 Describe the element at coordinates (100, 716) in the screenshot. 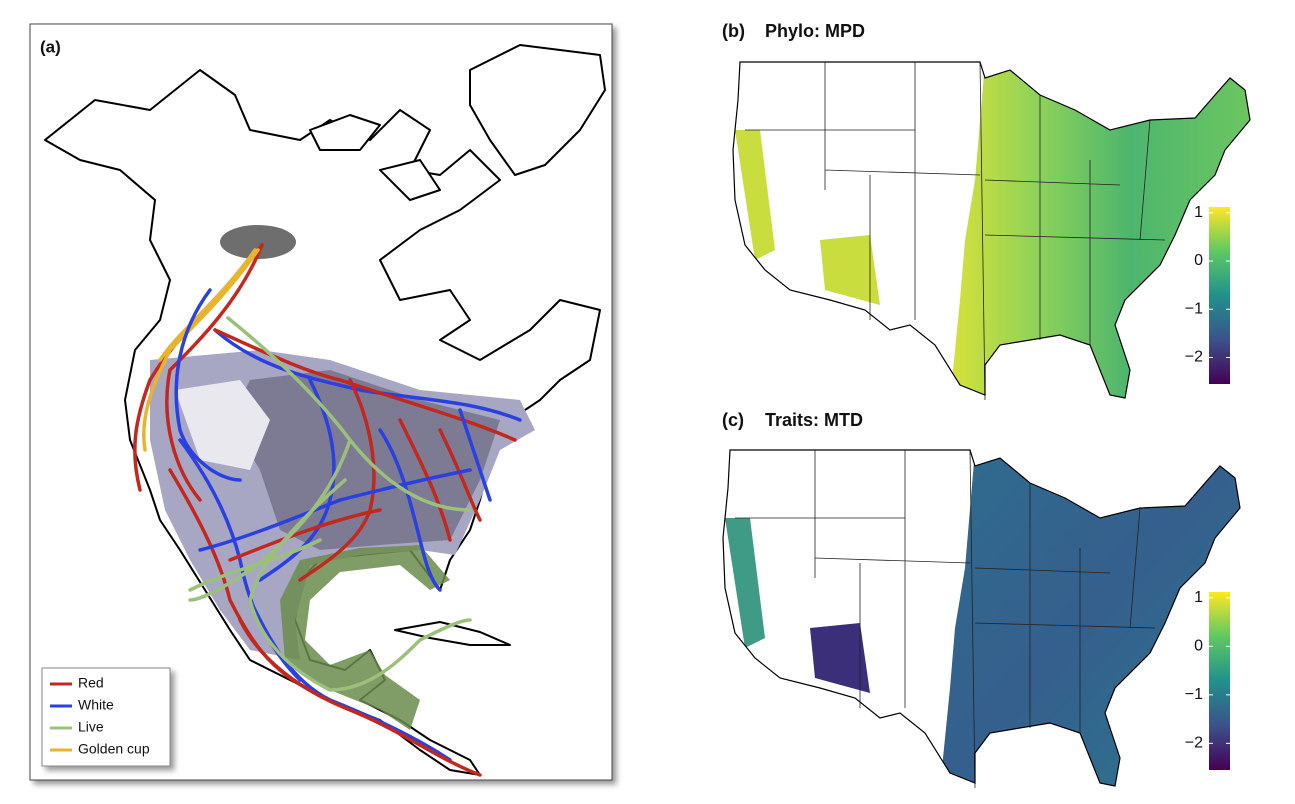

I see `legend: Red White Live Golden cup` at that location.